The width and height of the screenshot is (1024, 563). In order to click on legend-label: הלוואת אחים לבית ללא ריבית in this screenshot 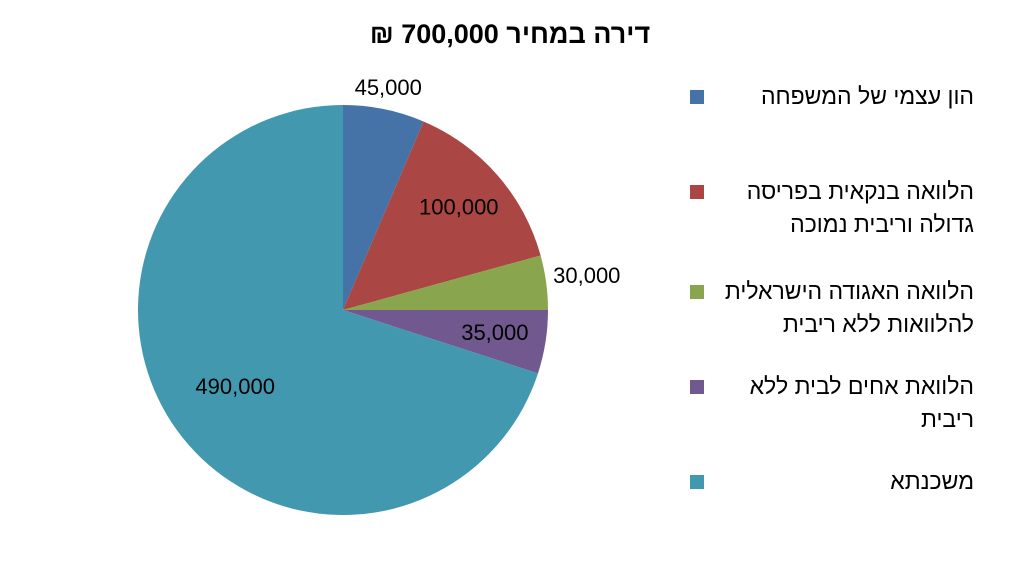, I will do `click(861, 402)`.